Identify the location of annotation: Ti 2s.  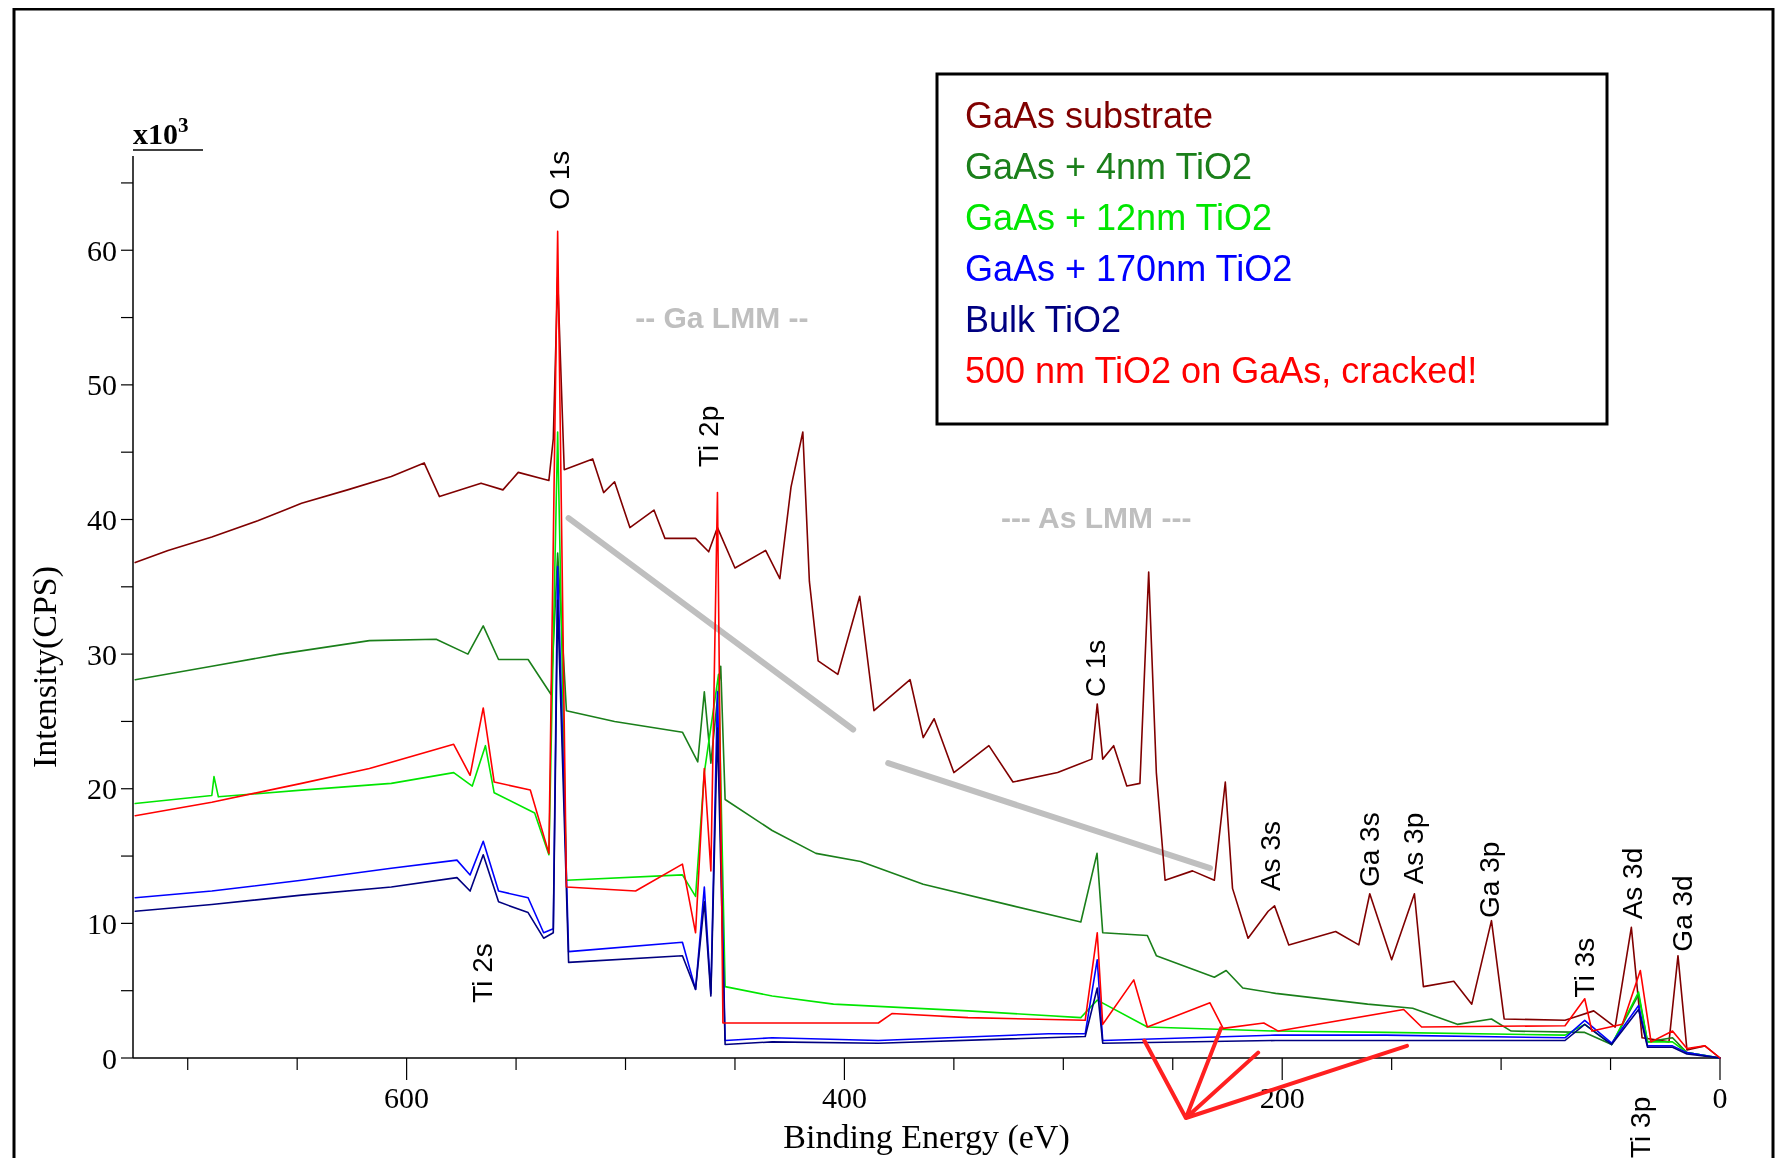
(483, 973).